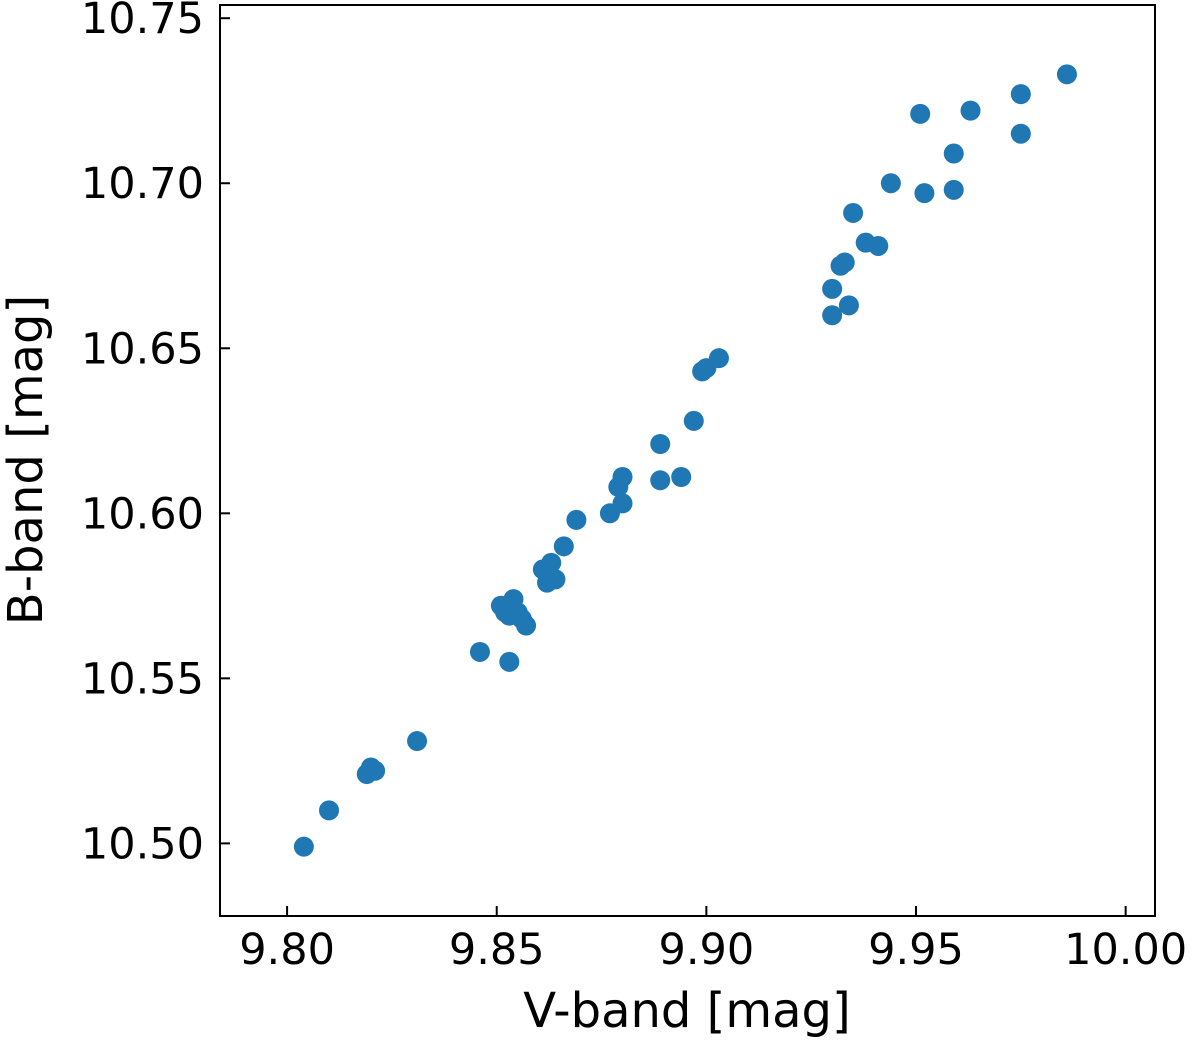  Describe the element at coordinates (706, 950) in the screenshot. I see `x-tick-label: 9.90` at that location.